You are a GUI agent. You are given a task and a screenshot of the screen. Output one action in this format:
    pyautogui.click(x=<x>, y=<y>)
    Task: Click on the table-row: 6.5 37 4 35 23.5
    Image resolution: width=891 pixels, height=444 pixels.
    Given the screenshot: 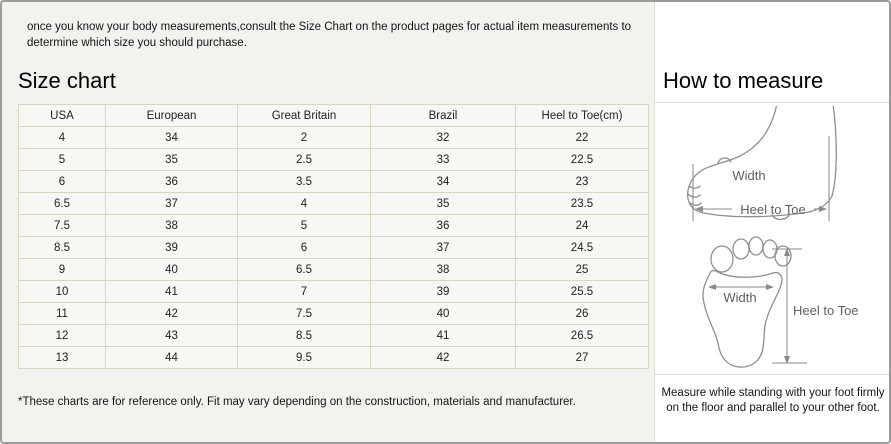 What is the action you would take?
    pyautogui.click(x=333, y=203)
    